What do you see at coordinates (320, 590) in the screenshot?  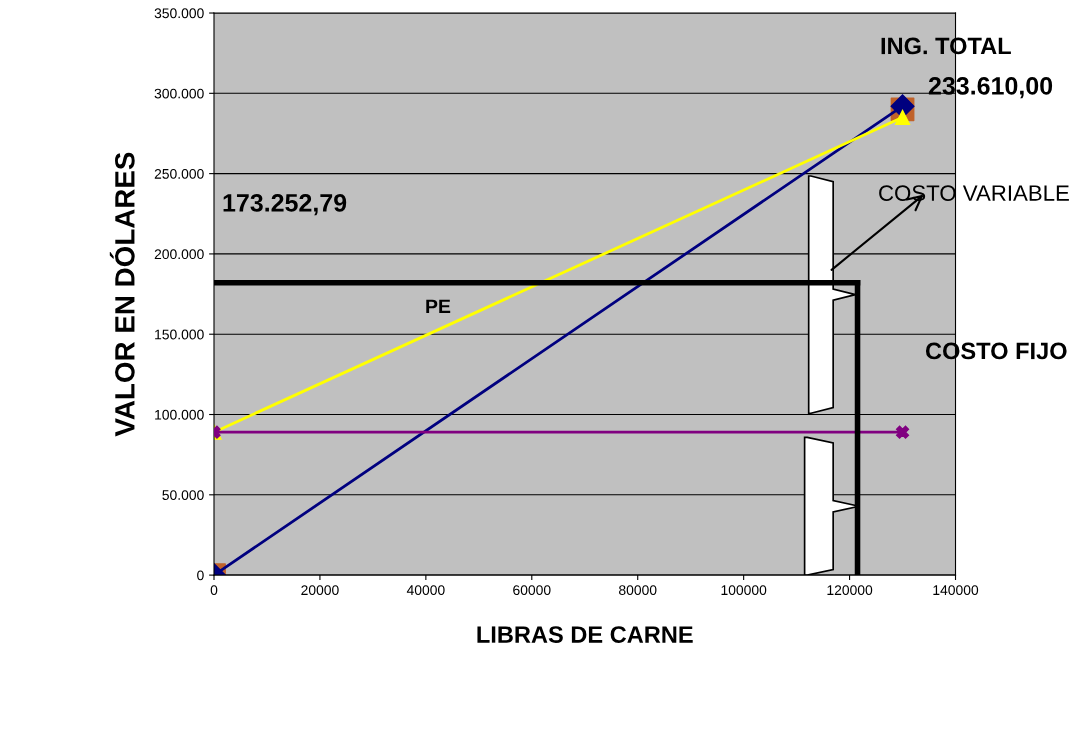 I see `x-tick-label: 20000` at bounding box center [320, 590].